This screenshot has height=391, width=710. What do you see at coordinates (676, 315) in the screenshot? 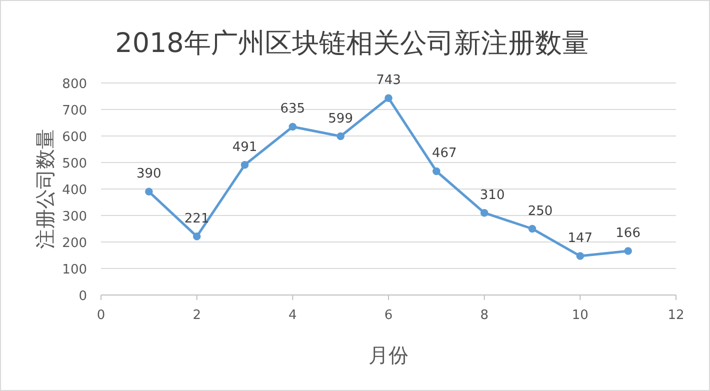
I see `x-tick-label: 12` at bounding box center [676, 315].